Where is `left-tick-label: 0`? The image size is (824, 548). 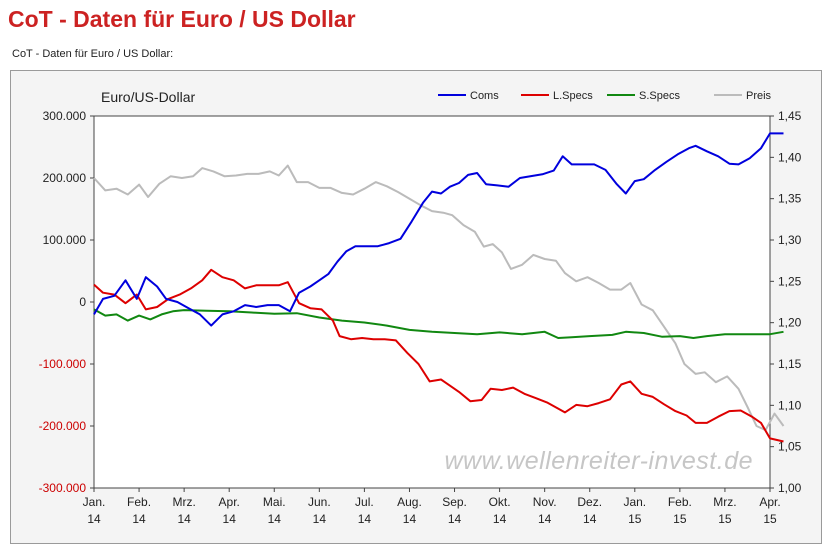
left-tick-label: 0 is located at coordinates (82, 302).